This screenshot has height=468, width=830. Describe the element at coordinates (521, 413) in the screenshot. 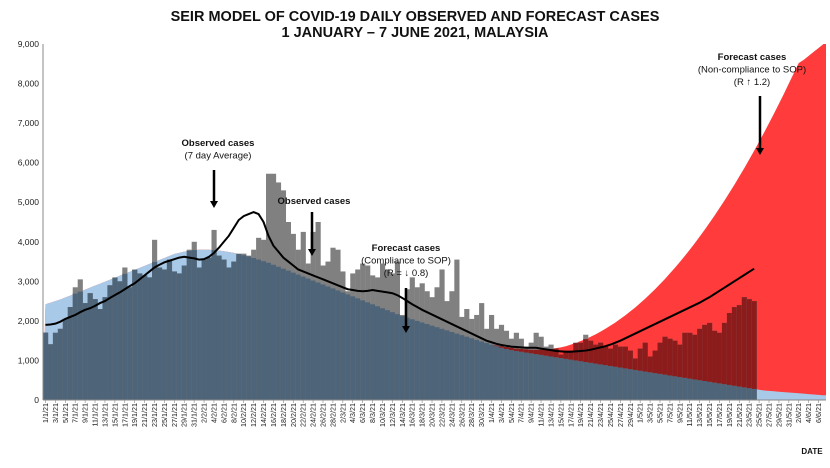

I see `x-tick-label: 7/4/21` at that location.